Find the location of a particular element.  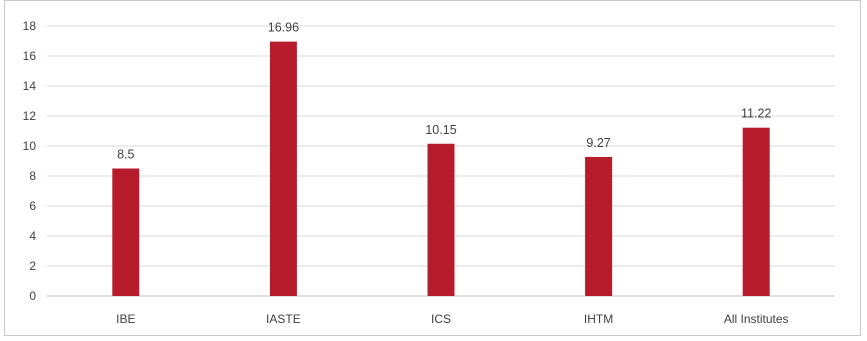

bar-all-institutes is located at coordinates (756, 211).